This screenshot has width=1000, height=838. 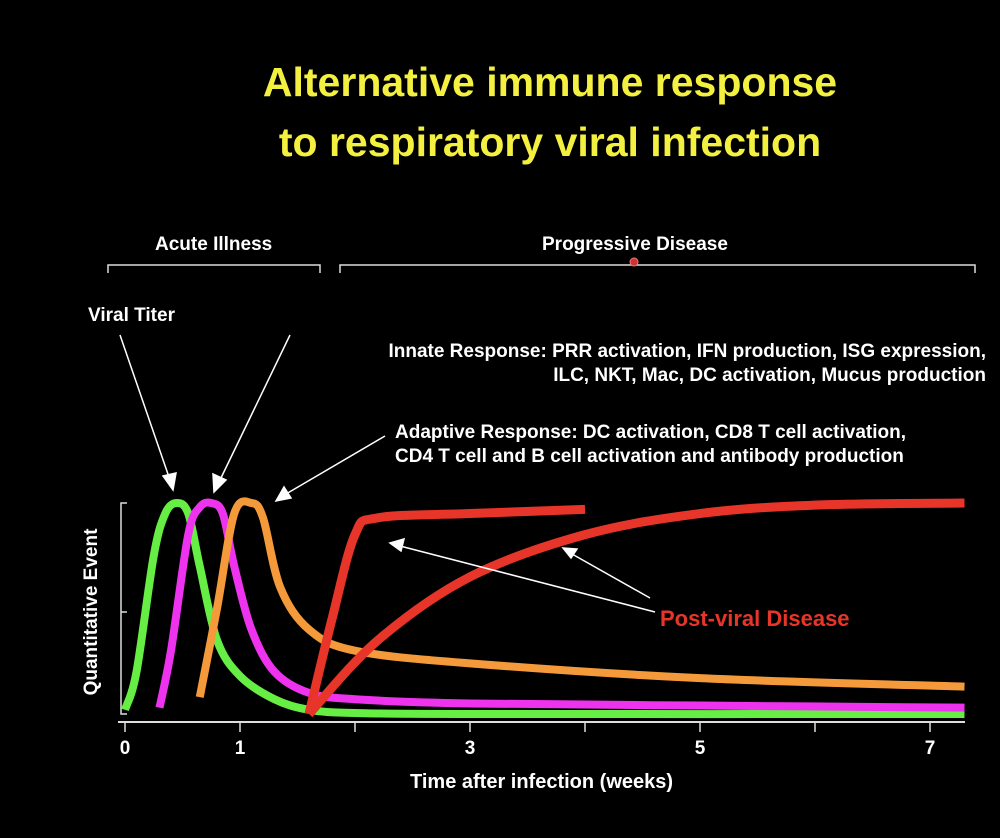 What do you see at coordinates (131, 315) in the screenshot?
I see `viral-titer-label: Viral Titer` at bounding box center [131, 315].